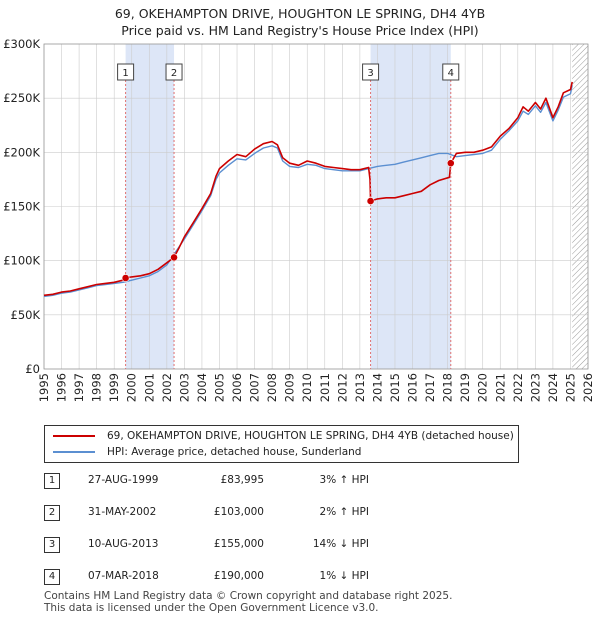 This screenshot has height=620, width=600. I want to click on x-tick-label: 1996, so click(62, 387).